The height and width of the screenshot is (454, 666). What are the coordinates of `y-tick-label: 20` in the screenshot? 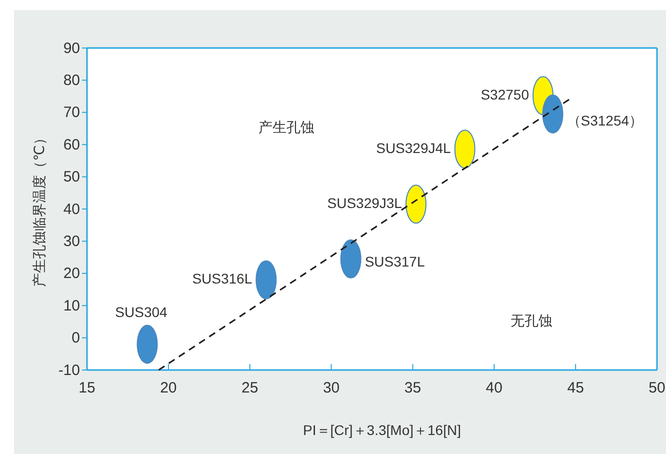 It's located at (71, 273).